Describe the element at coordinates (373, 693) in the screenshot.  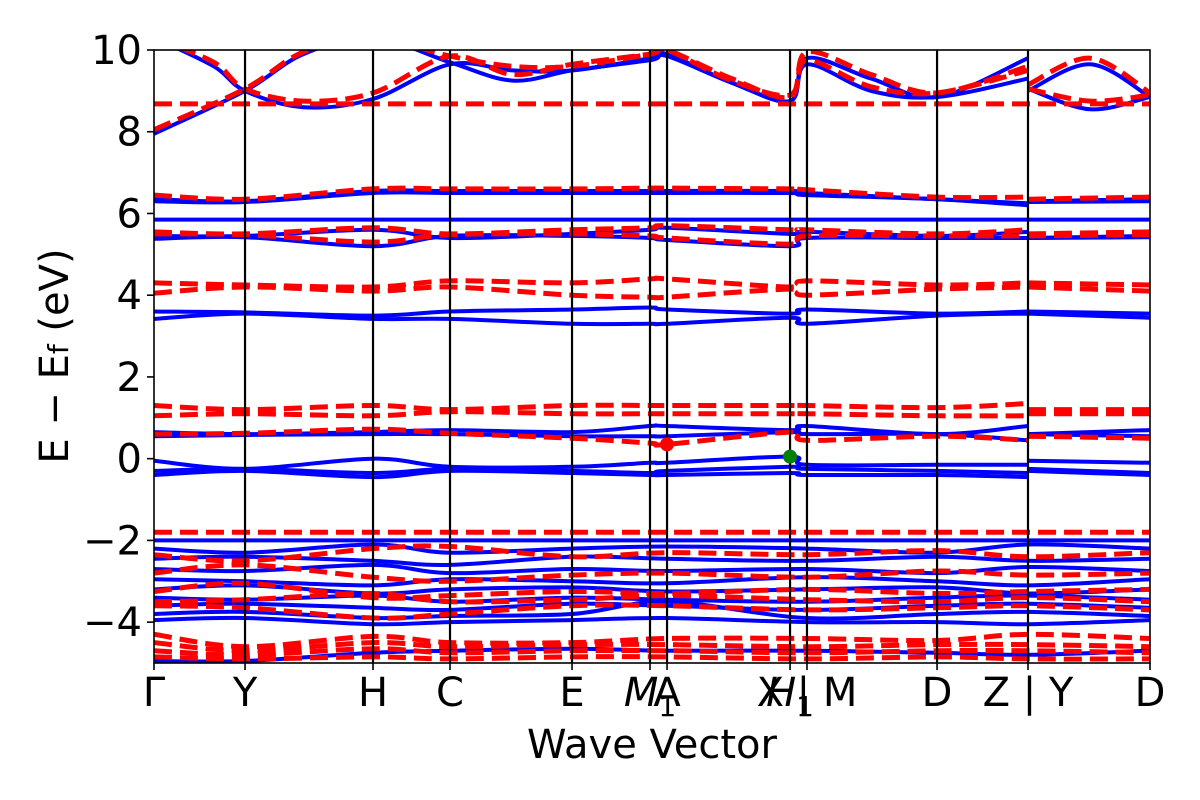
I see `x-tick-label: H` at that location.